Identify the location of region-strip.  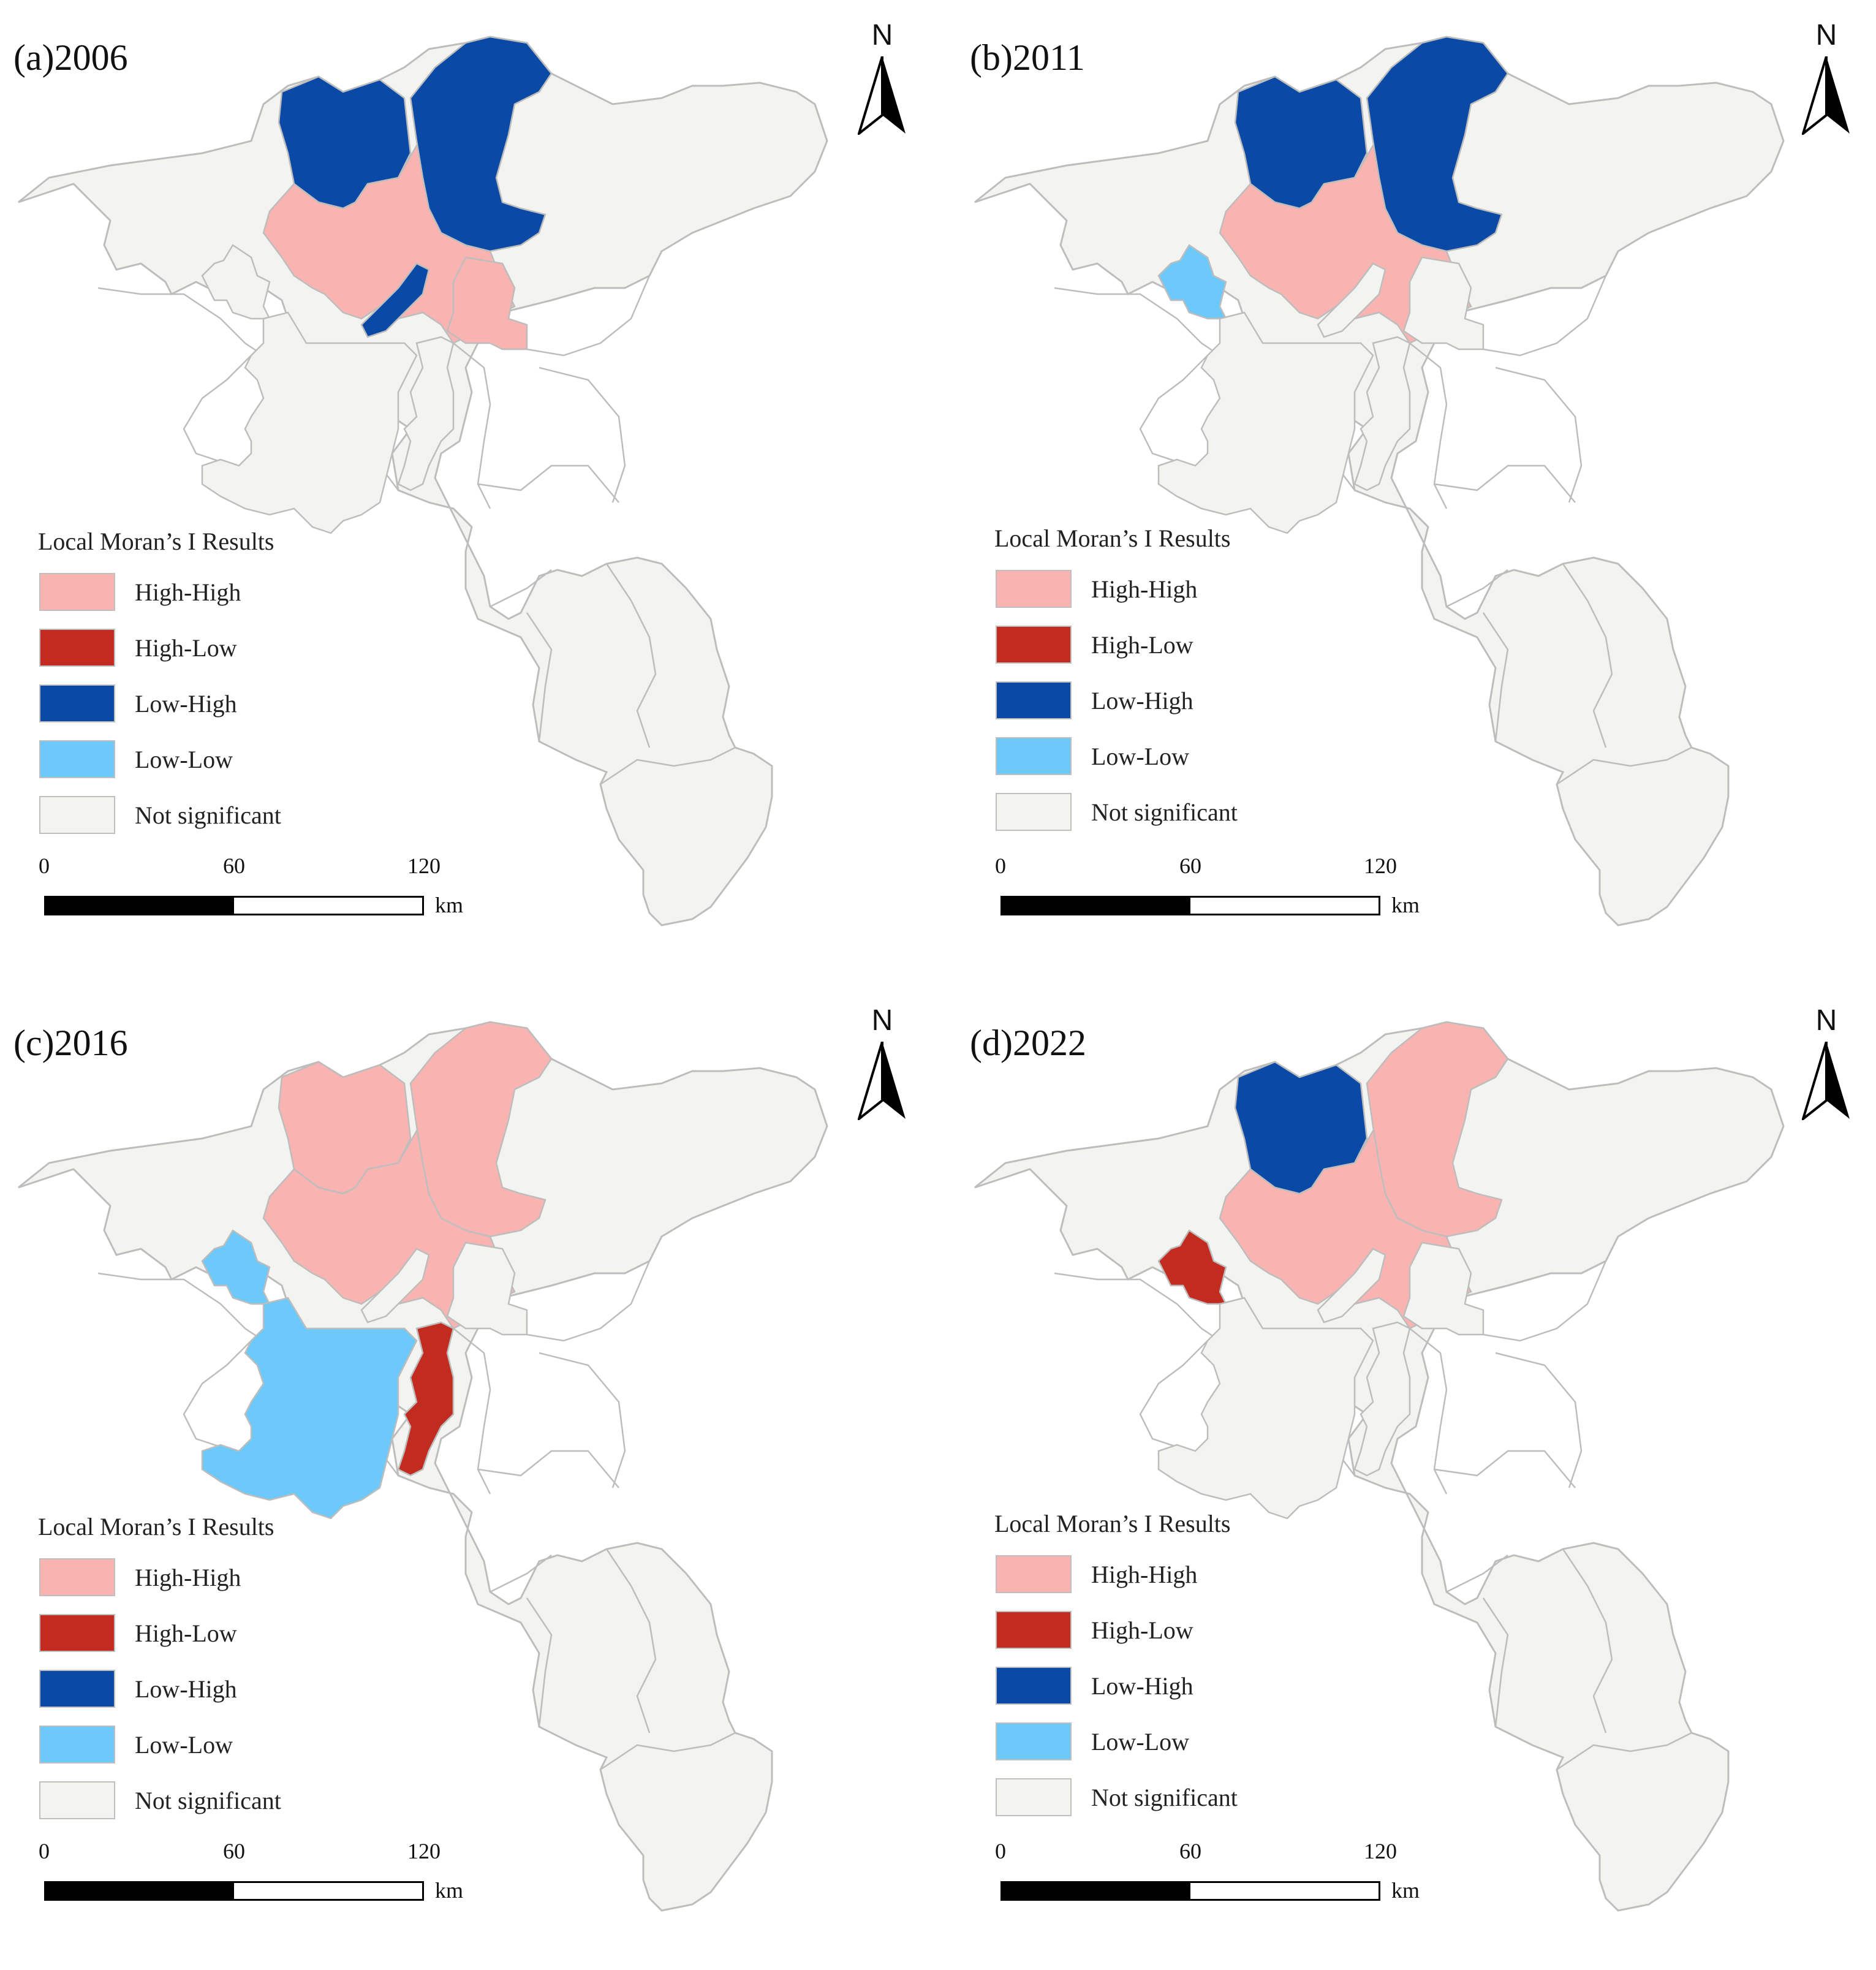
(395, 300).